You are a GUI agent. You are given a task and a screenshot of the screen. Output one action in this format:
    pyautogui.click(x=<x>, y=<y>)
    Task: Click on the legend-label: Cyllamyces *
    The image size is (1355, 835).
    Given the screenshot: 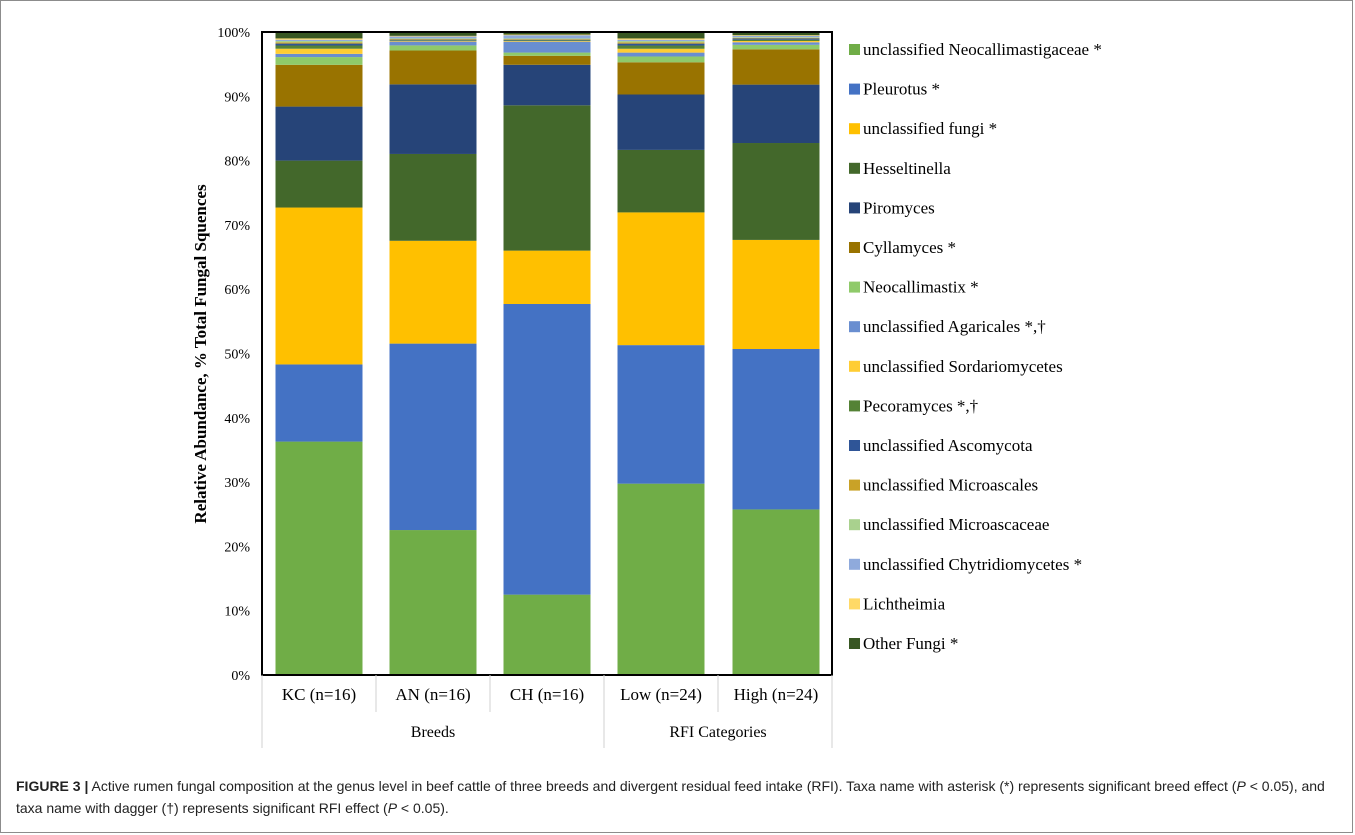 What is the action you would take?
    pyautogui.click(x=909, y=247)
    